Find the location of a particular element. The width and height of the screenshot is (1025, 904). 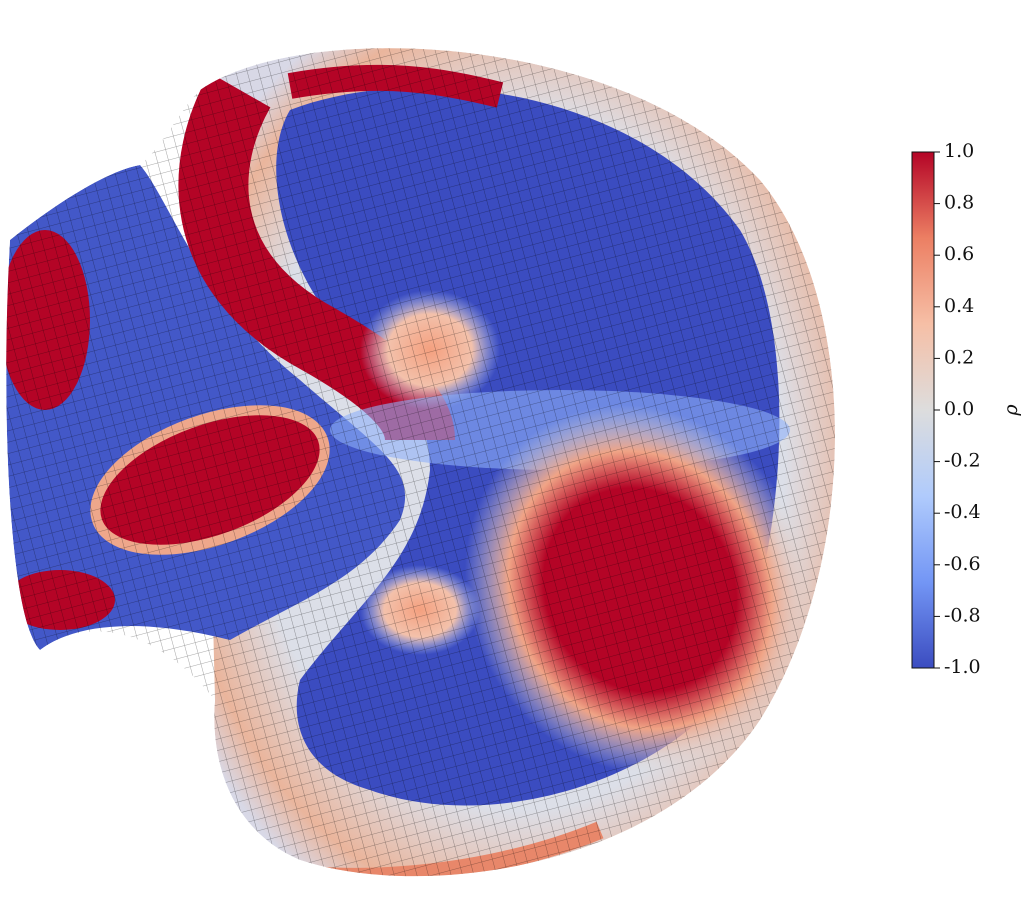

tick-label: -0.2 is located at coordinates (962, 461).